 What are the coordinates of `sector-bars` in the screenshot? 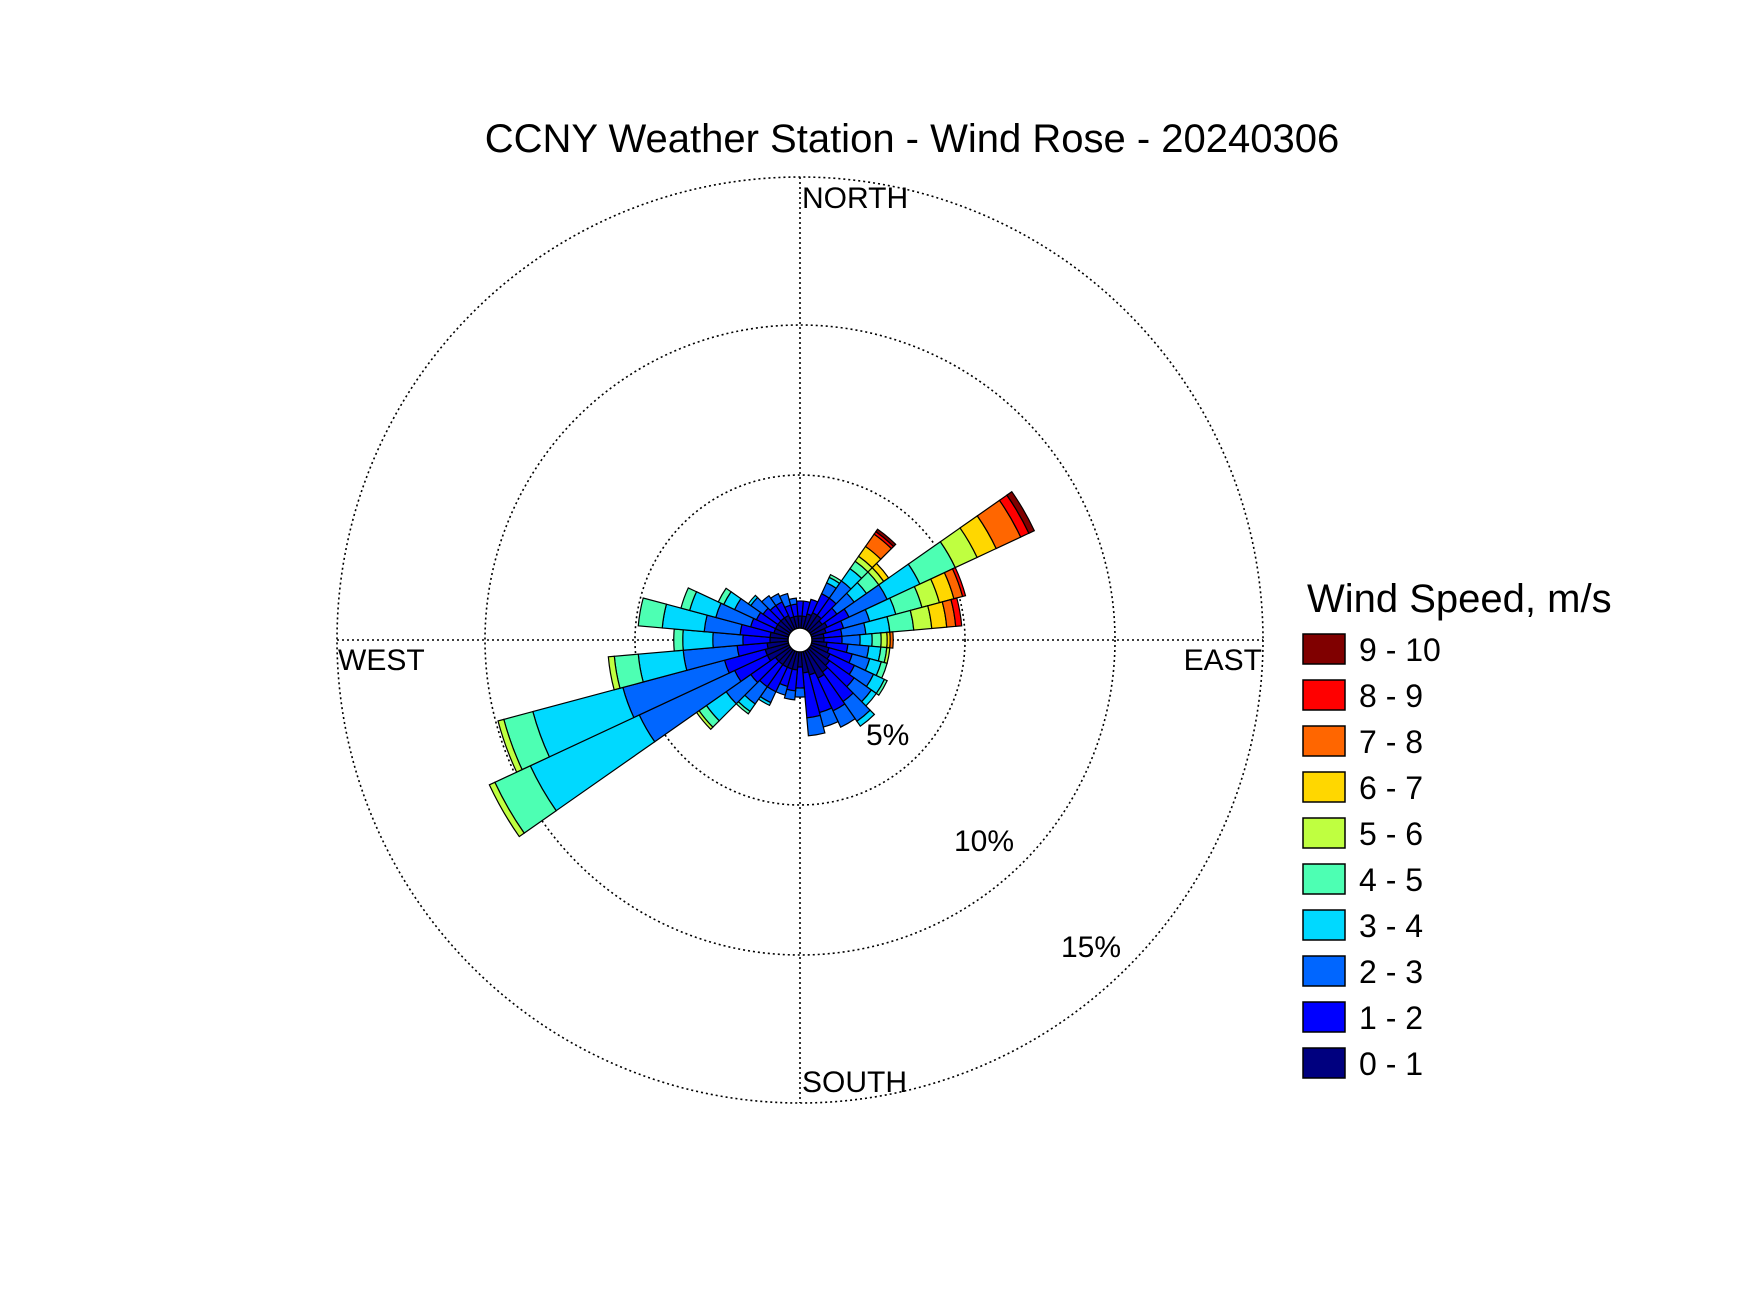 It's located at (762, 664).